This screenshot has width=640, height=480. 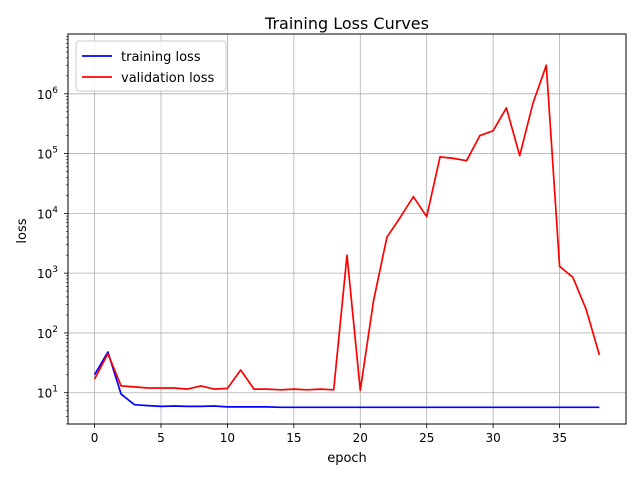 I want to click on legend-label-validation-loss: validation loss, so click(x=167, y=78).